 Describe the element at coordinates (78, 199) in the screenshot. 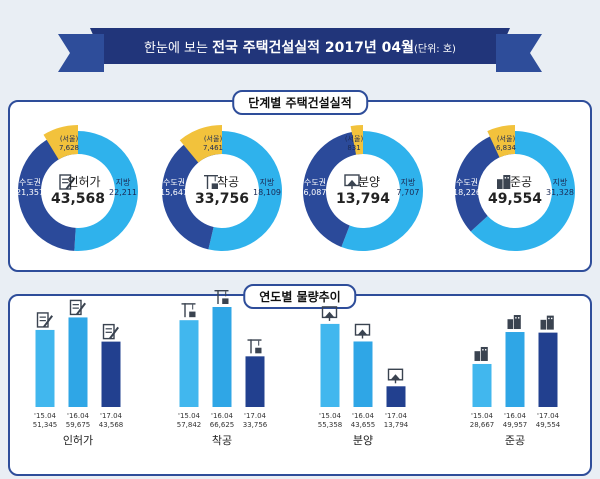

I see `donut-total-value: 43,568` at that location.